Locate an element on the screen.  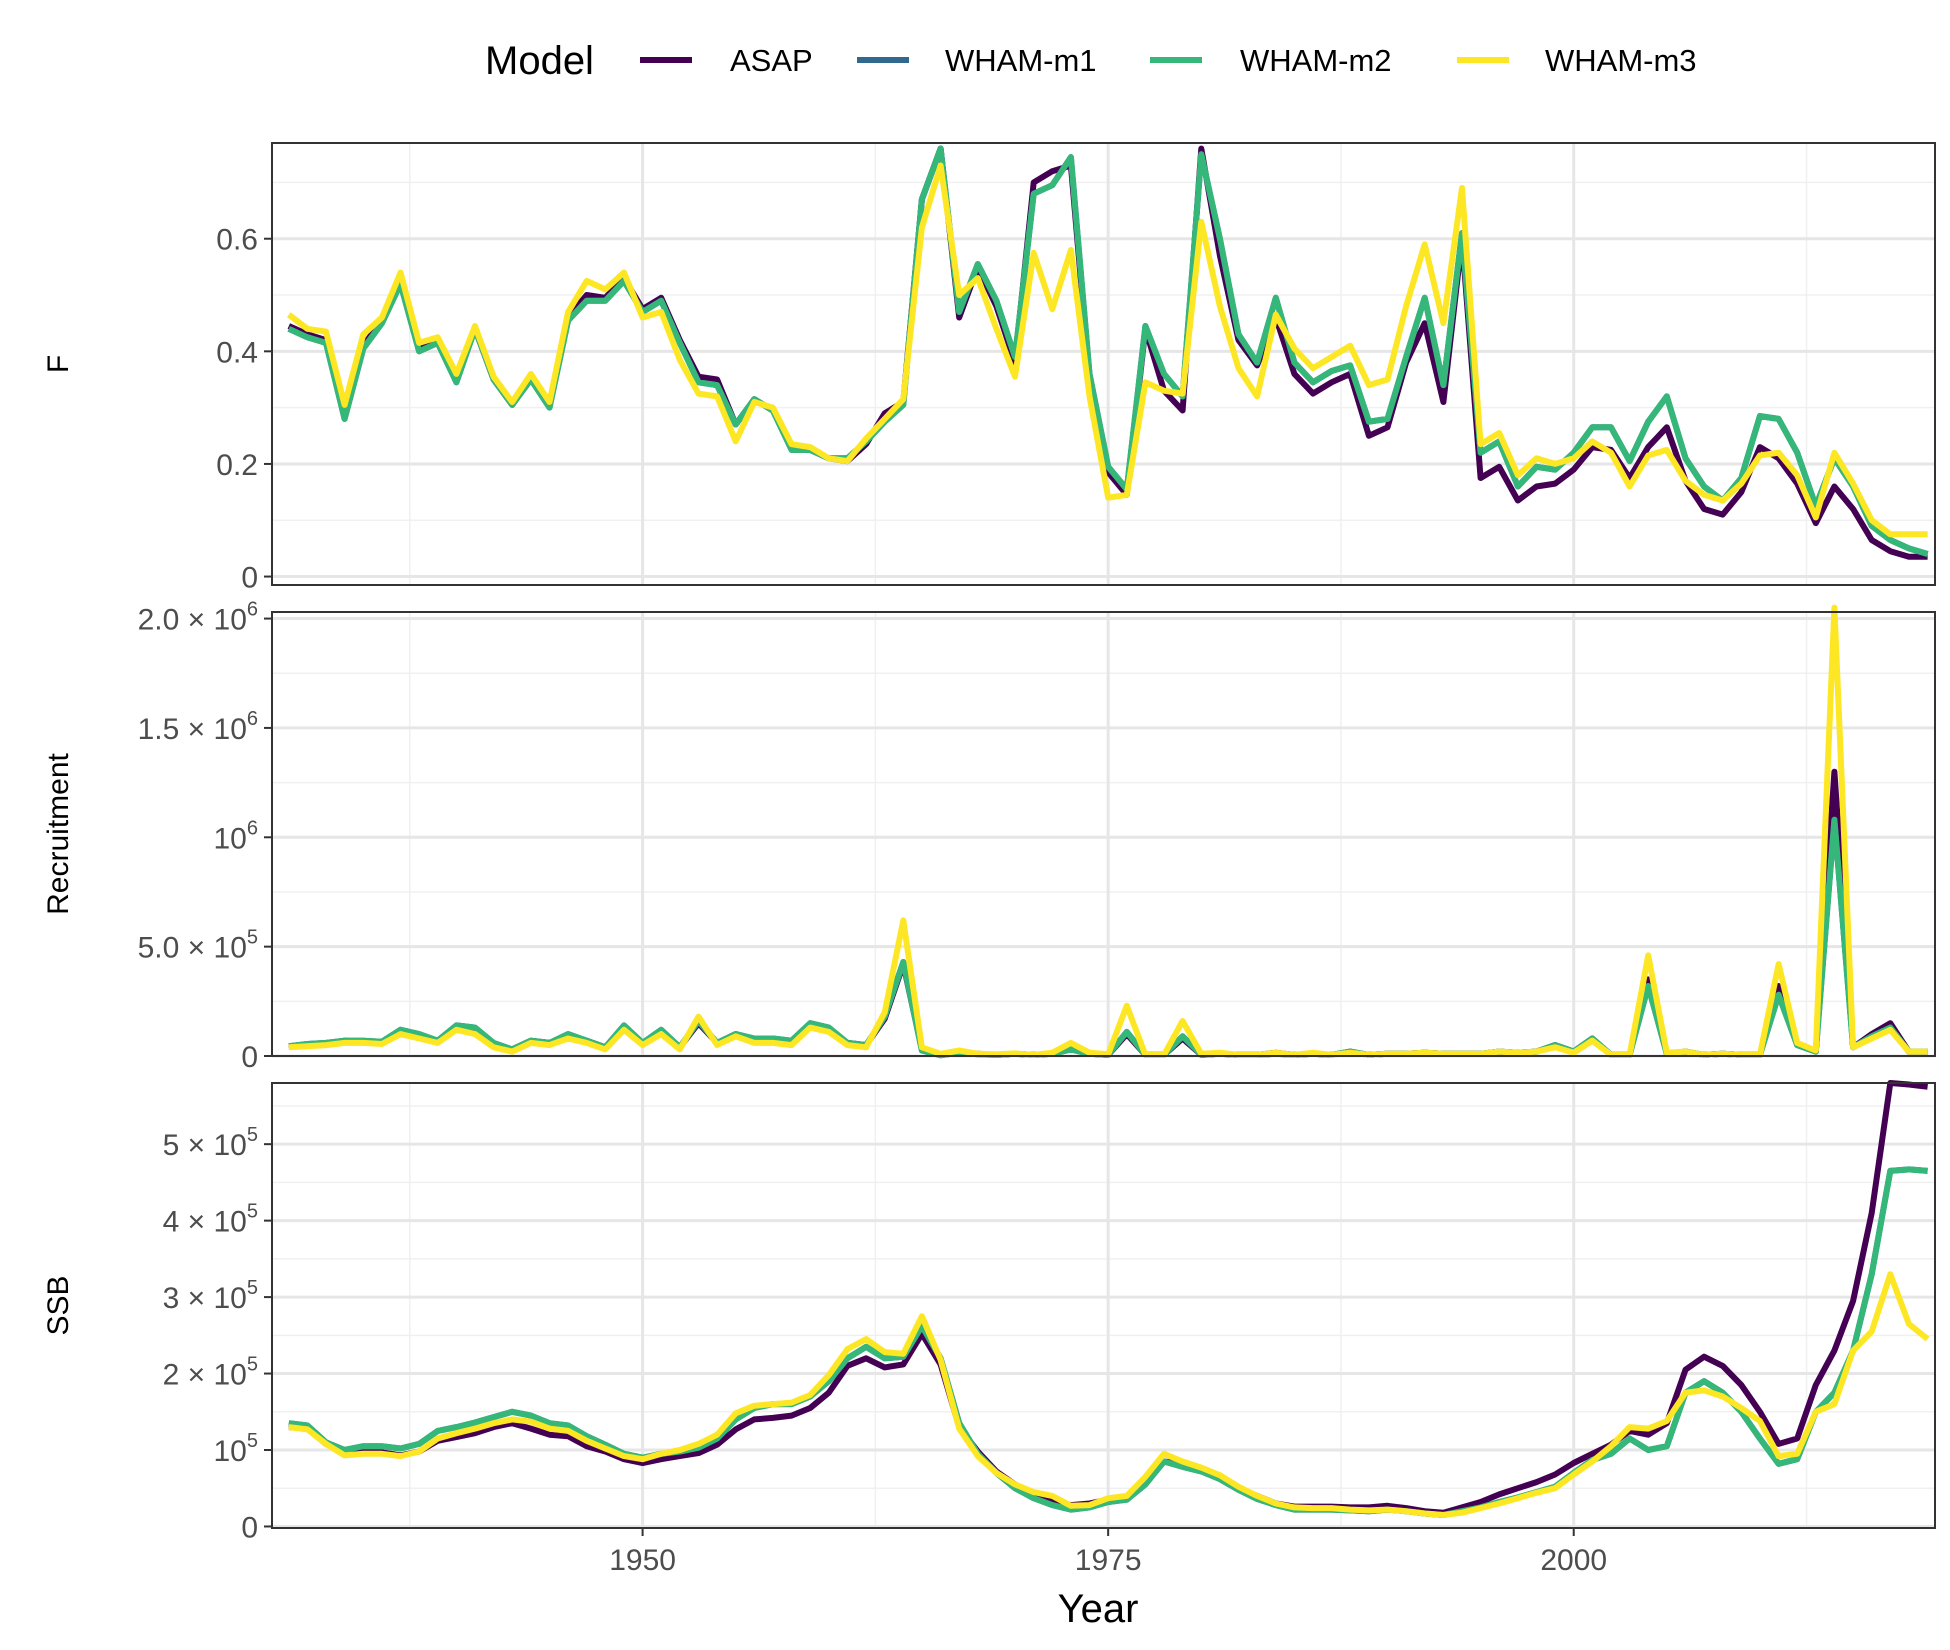
y-tick-label: 2.0 × 10⁶ is located at coordinates (198, 618).